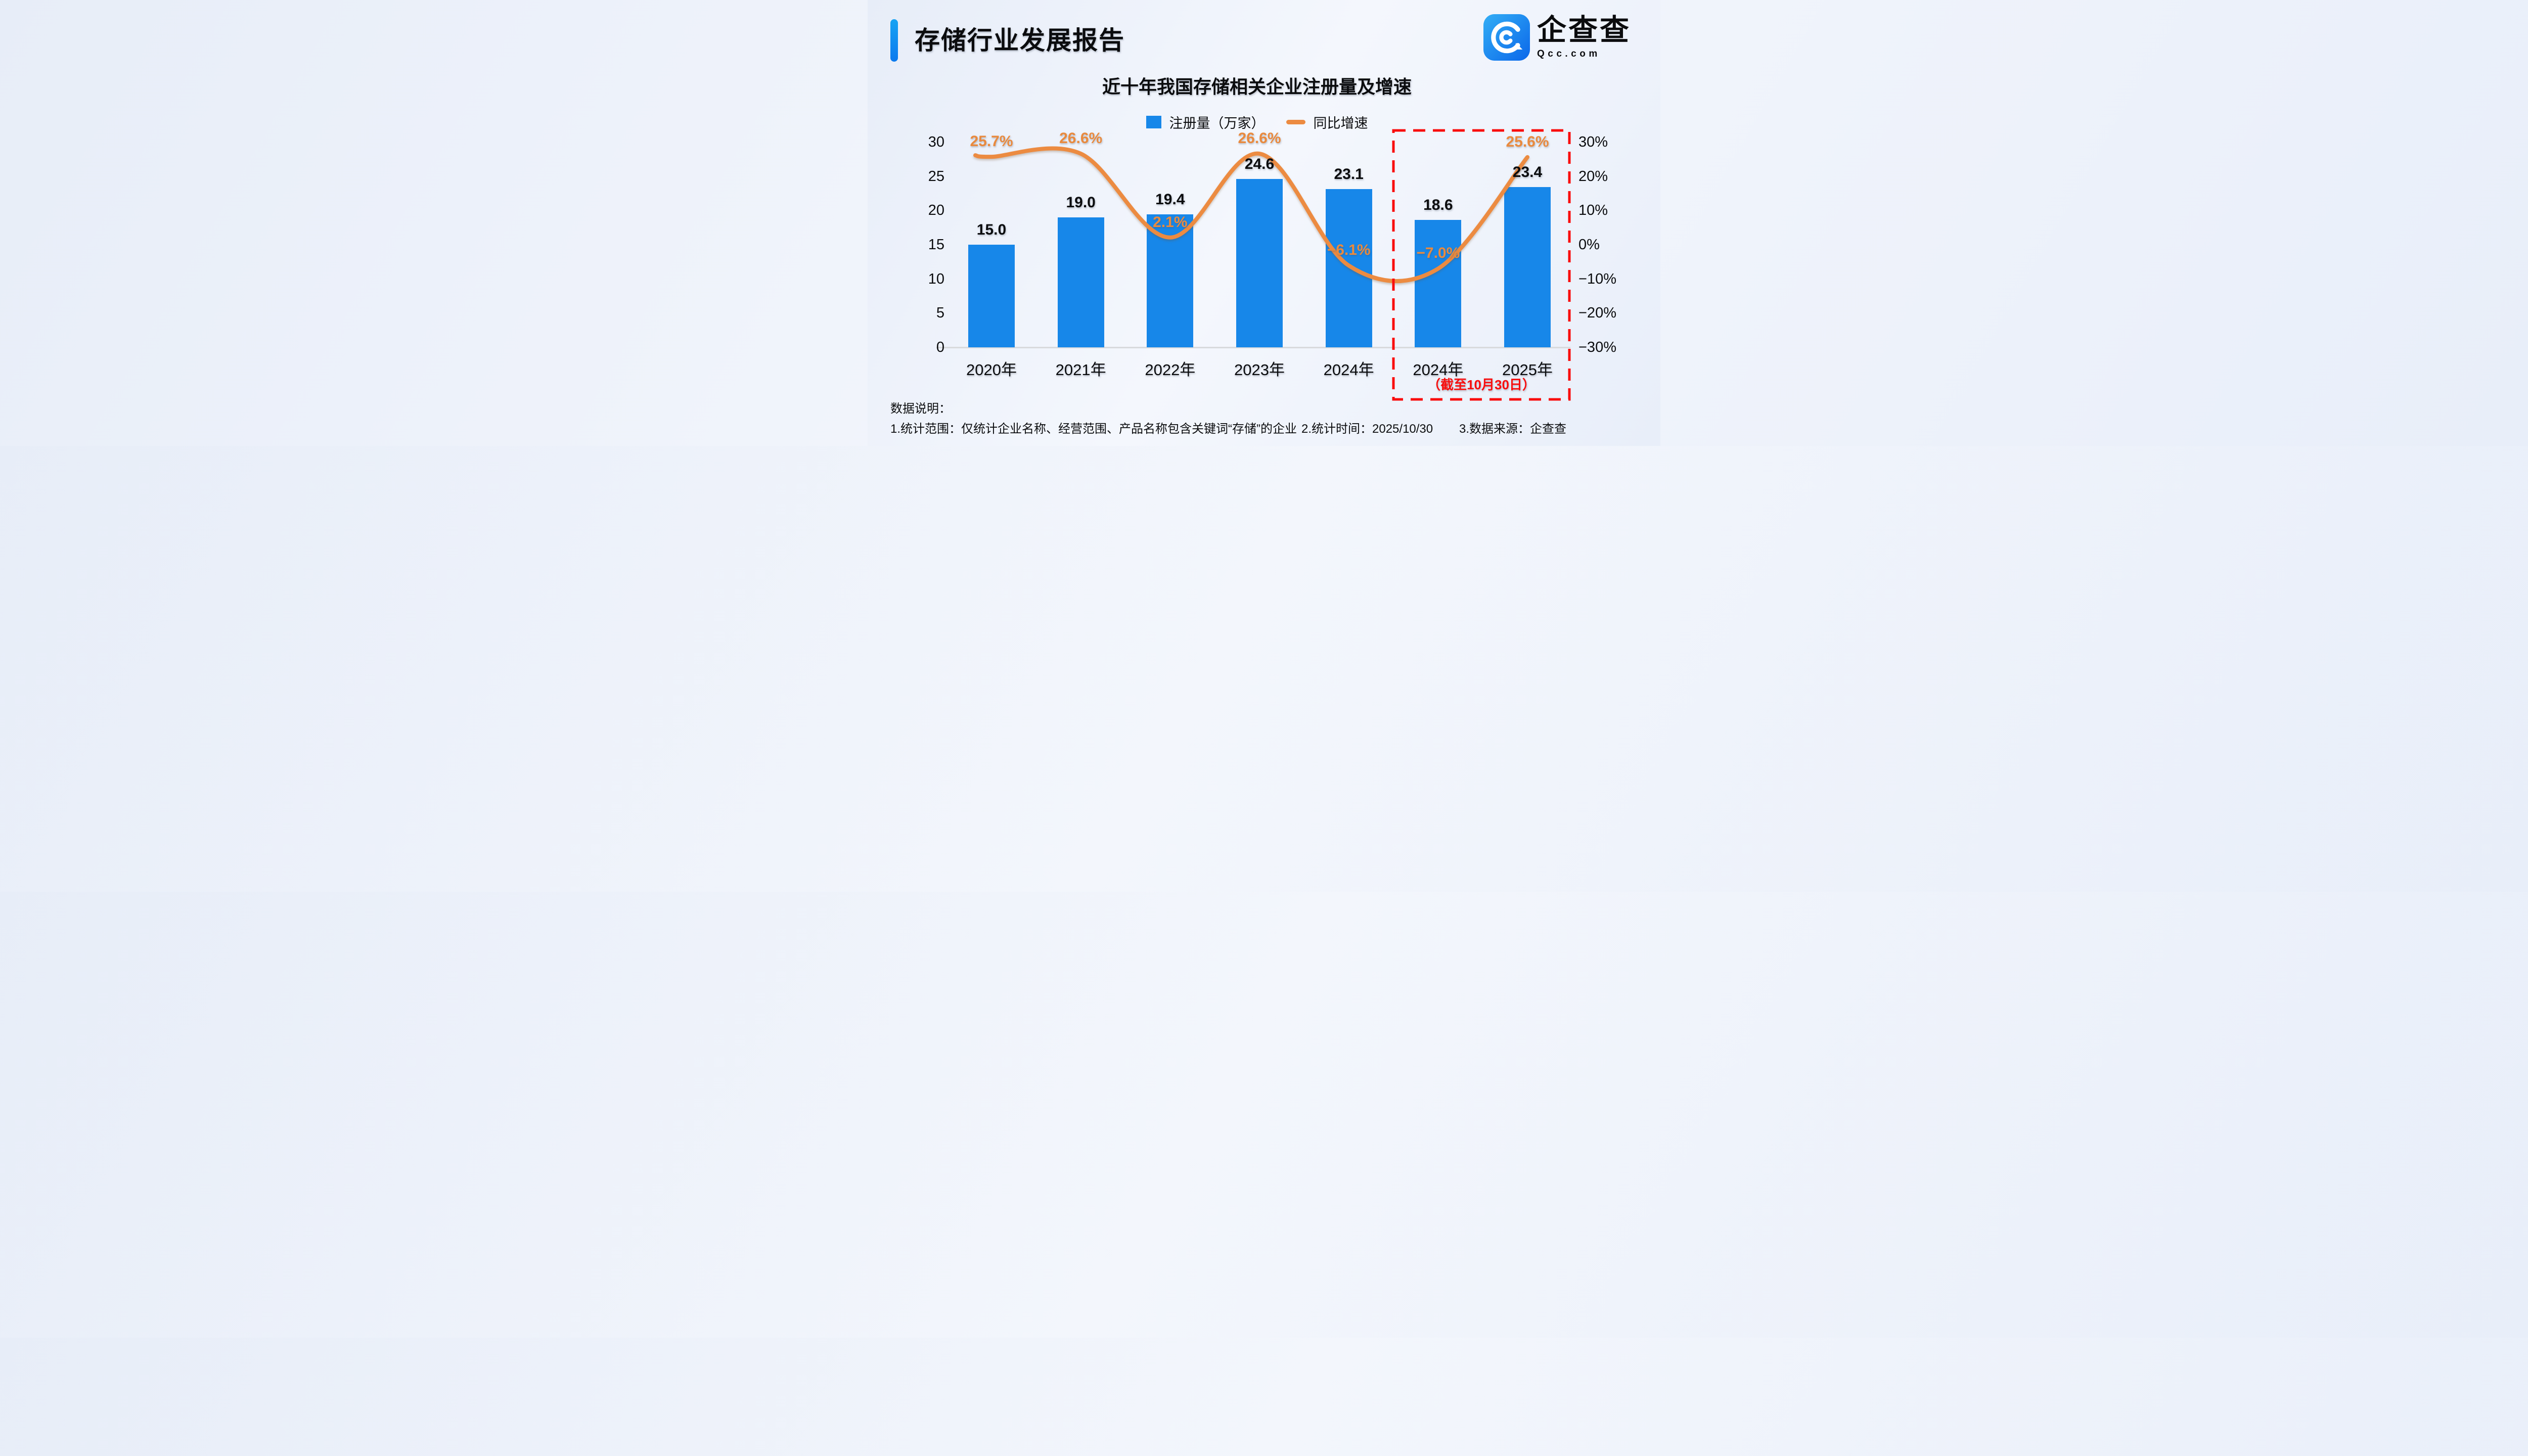 The width and height of the screenshot is (2528, 1456). What do you see at coordinates (1482, 384) in the screenshot?
I see `highlight-note: （截至10月30日）` at bounding box center [1482, 384].